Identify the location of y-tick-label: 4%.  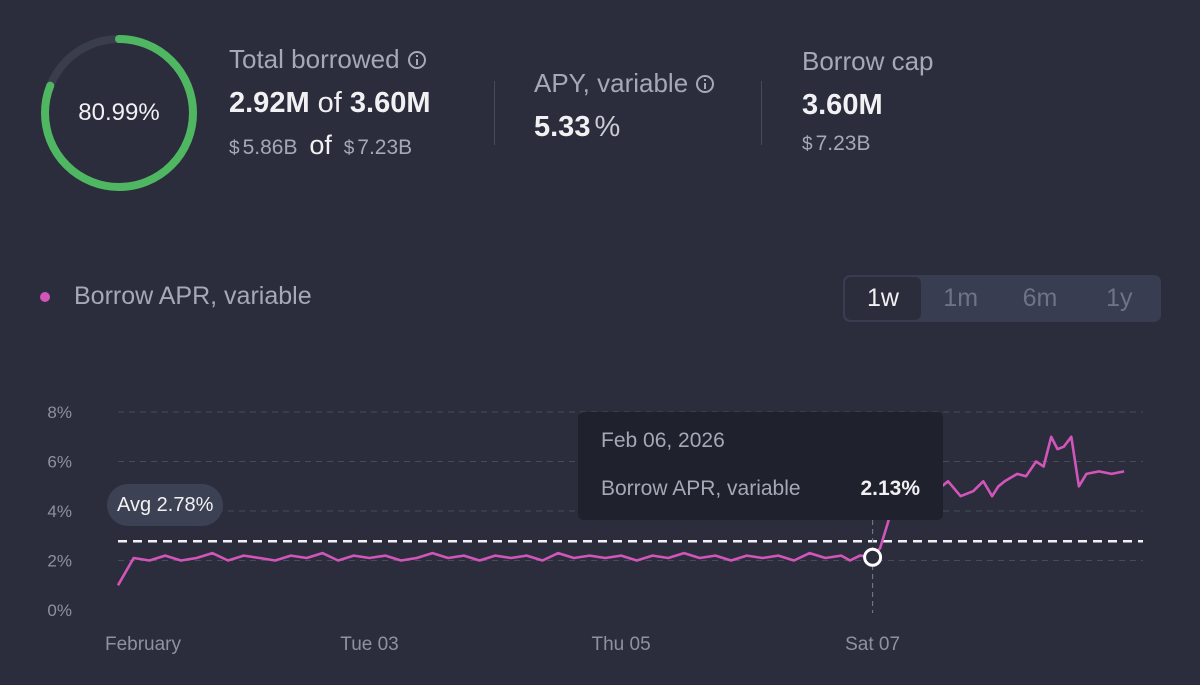
(59, 511).